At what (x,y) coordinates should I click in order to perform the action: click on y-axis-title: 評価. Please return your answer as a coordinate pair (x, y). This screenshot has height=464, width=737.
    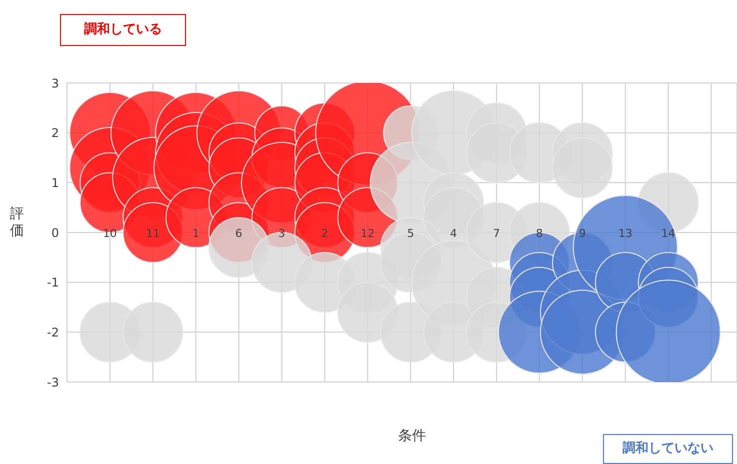
    Looking at the image, I should click on (17, 223).